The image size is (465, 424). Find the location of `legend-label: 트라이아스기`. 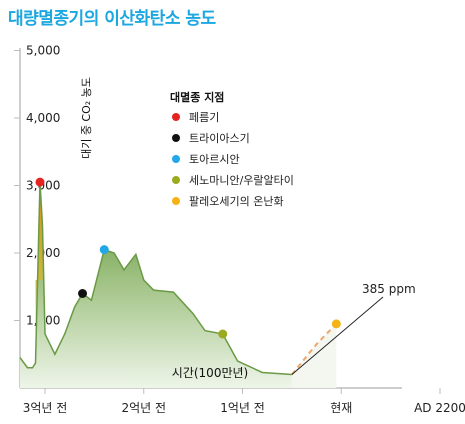

legend-label: 트라이아스기 is located at coordinates (219, 138).